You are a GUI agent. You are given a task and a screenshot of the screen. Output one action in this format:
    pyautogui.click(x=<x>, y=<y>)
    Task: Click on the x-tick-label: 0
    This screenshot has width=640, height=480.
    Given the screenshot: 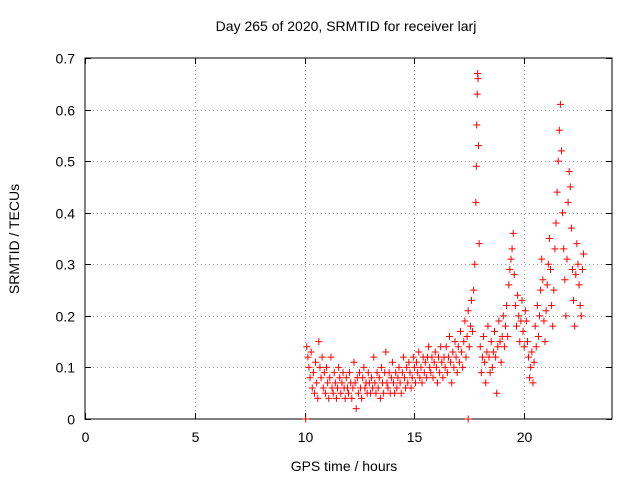 What is the action you would take?
    pyautogui.click(x=86, y=437)
    